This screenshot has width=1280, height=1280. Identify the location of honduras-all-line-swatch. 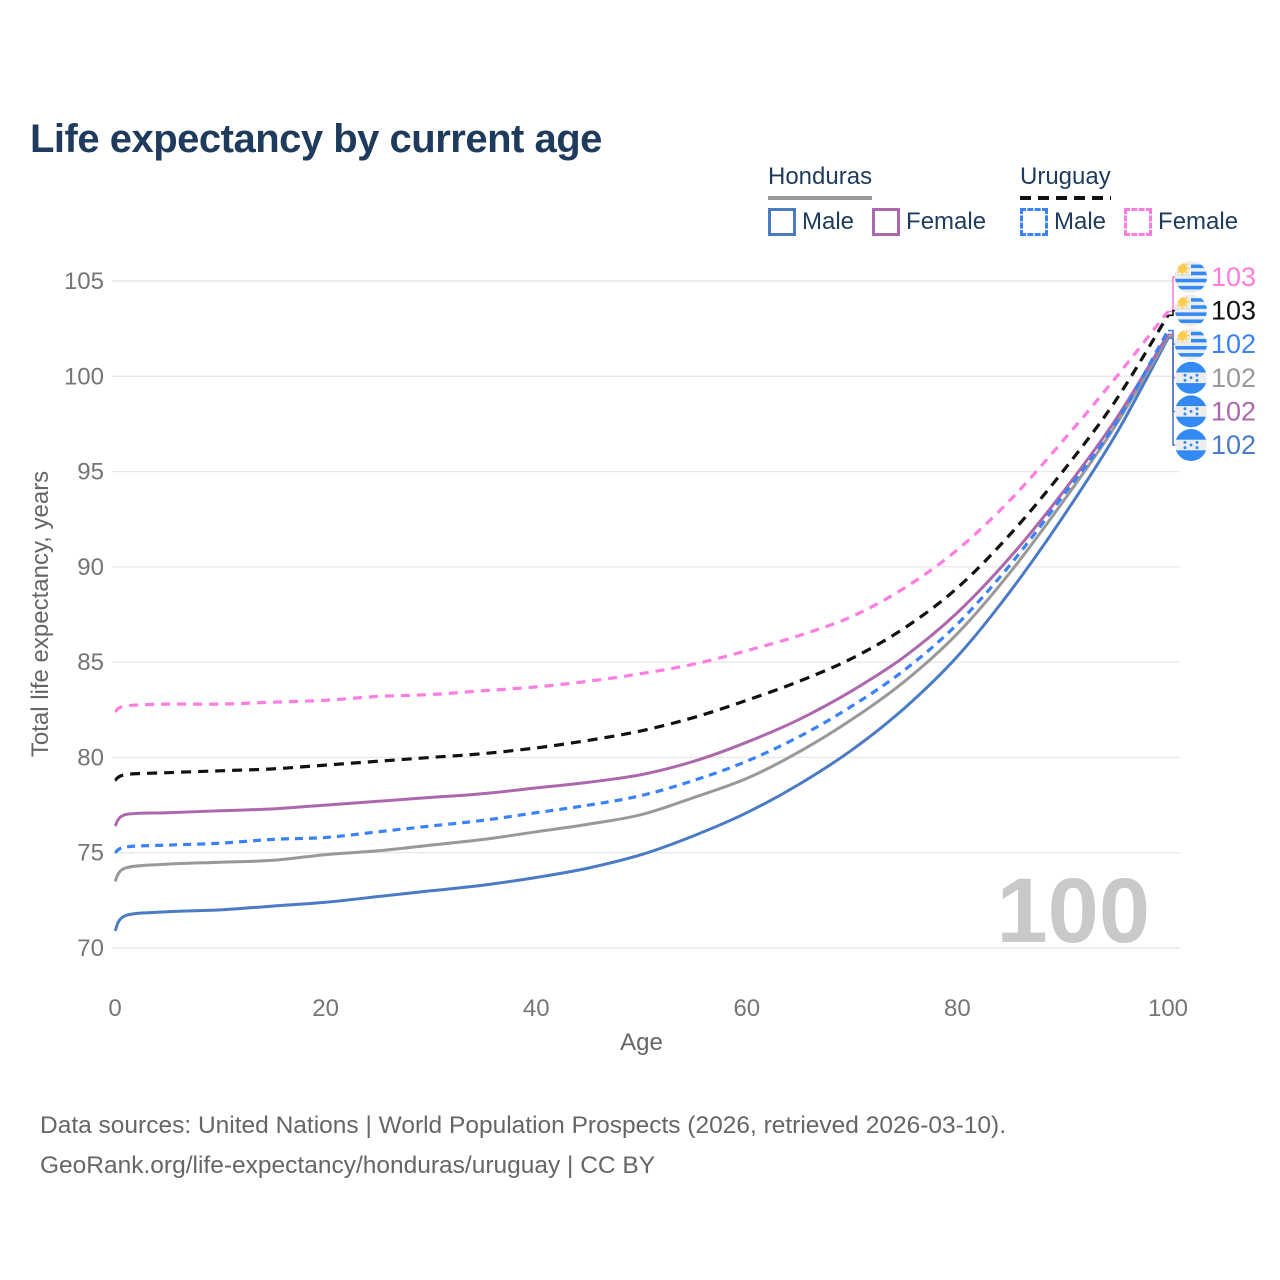
(820, 198).